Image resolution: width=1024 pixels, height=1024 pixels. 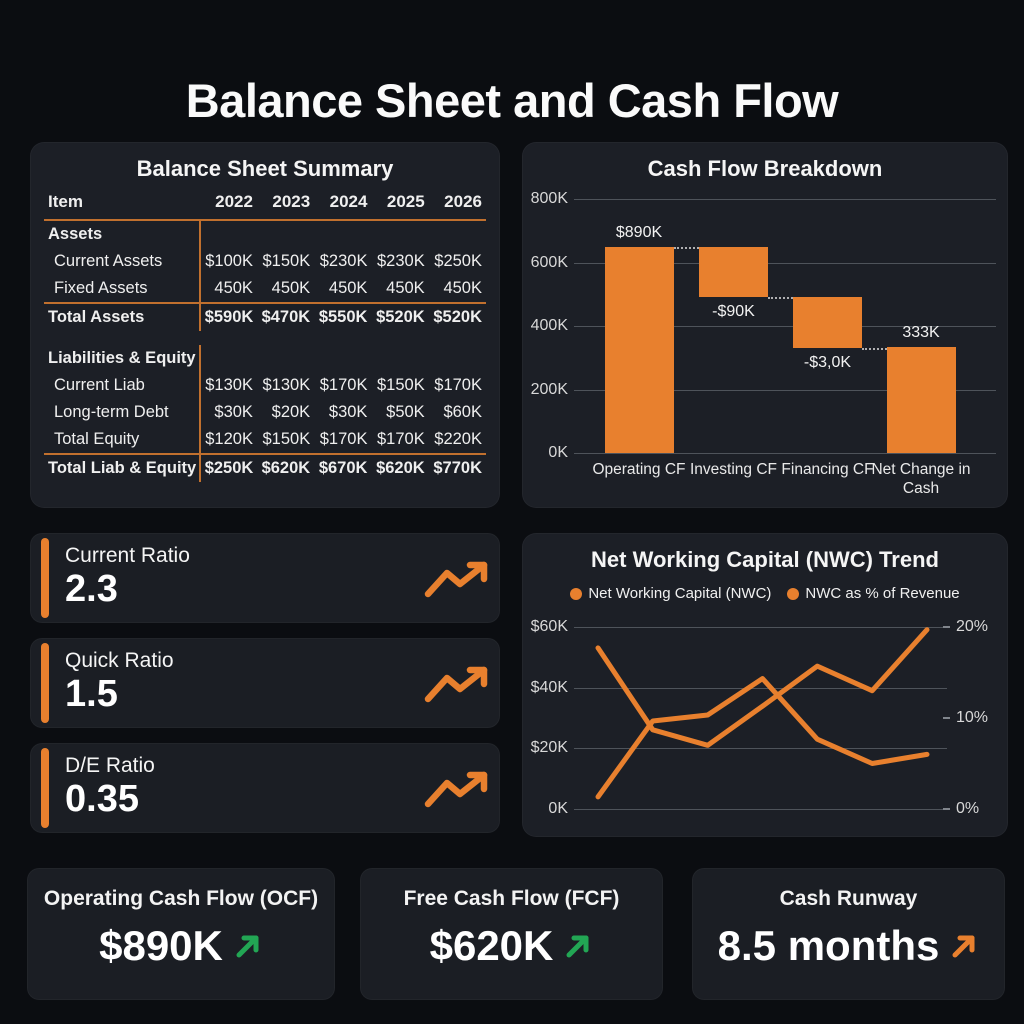 What do you see at coordinates (639, 232) in the screenshot?
I see `bar-value-label: $890K` at bounding box center [639, 232].